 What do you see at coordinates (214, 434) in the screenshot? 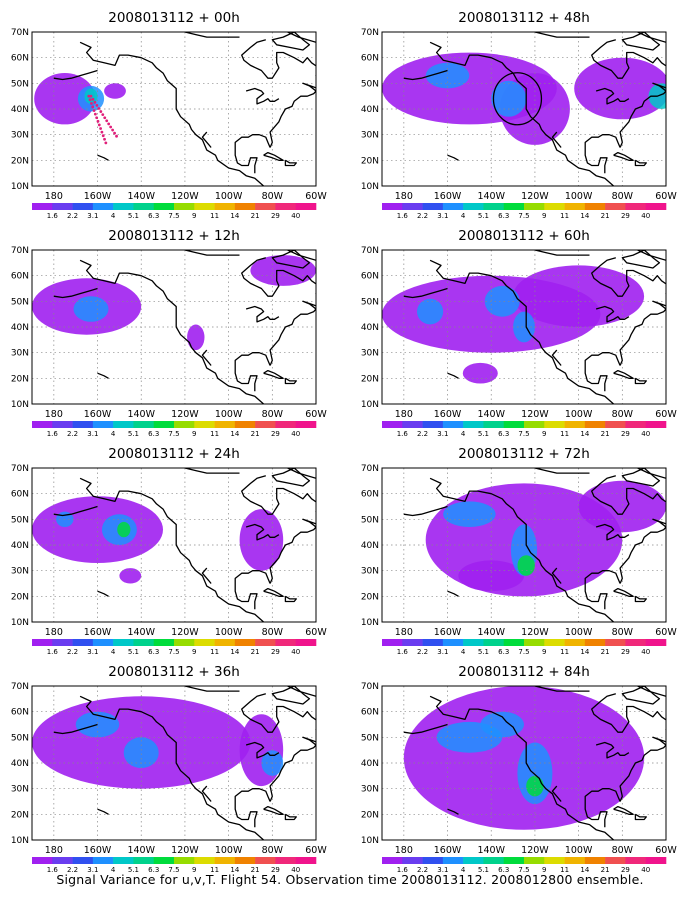
I see `colorbar-label: 11` at bounding box center [214, 434].